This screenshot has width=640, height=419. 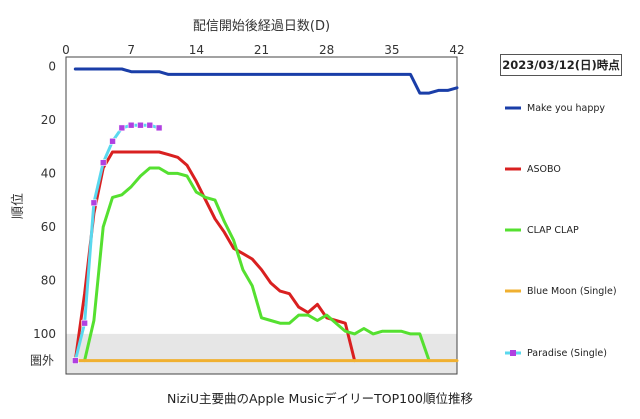 I want to click on date-label-box: 2023/03/12(日)時点, so click(x=561, y=65).